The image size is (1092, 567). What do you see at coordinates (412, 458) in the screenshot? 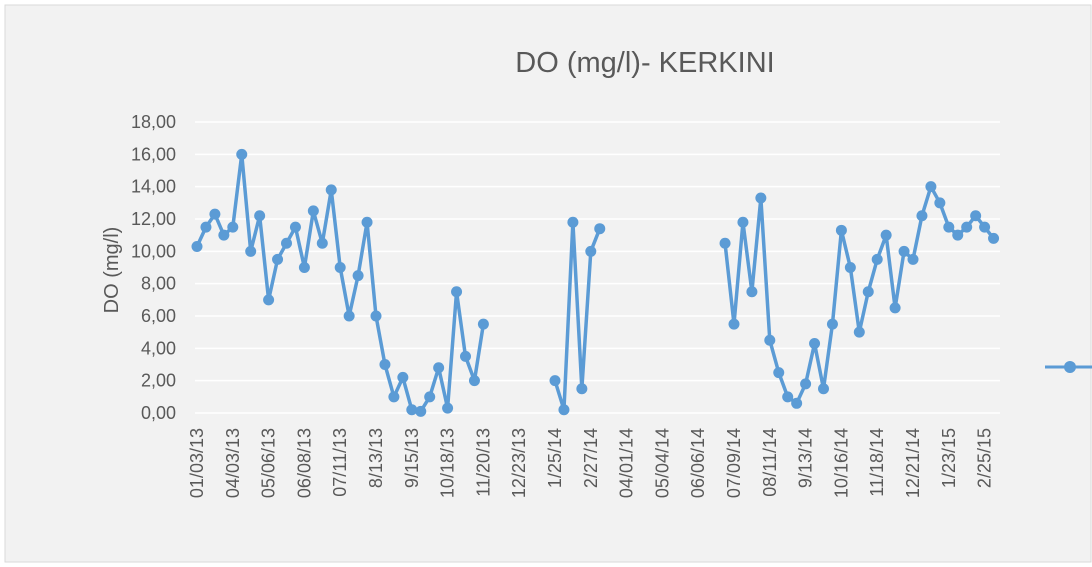
I see `x-tick-label: 9/15/13` at bounding box center [412, 458].